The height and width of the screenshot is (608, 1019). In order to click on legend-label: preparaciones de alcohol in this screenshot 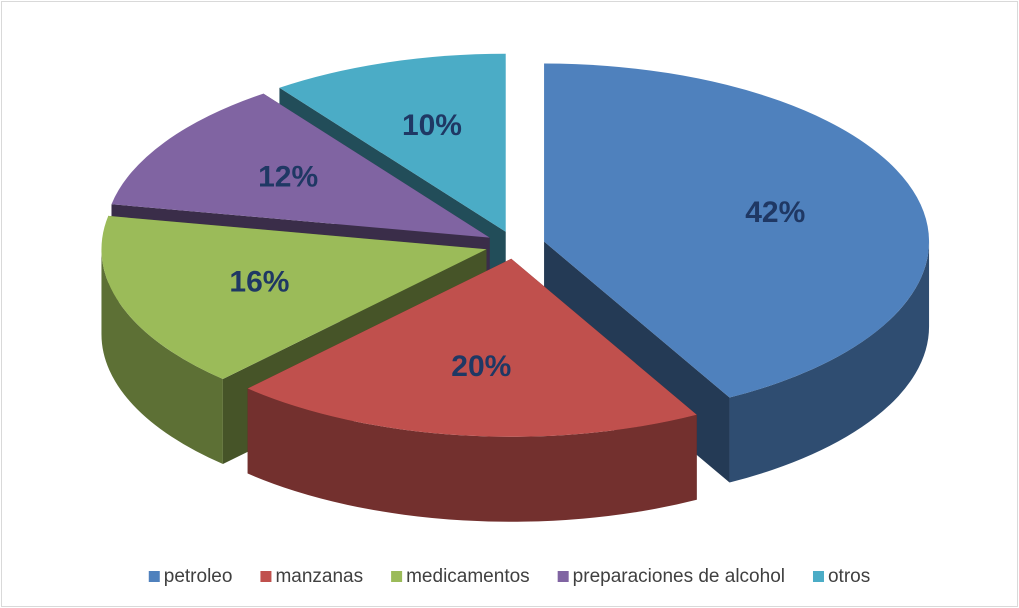, I will do `click(679, 576)`.